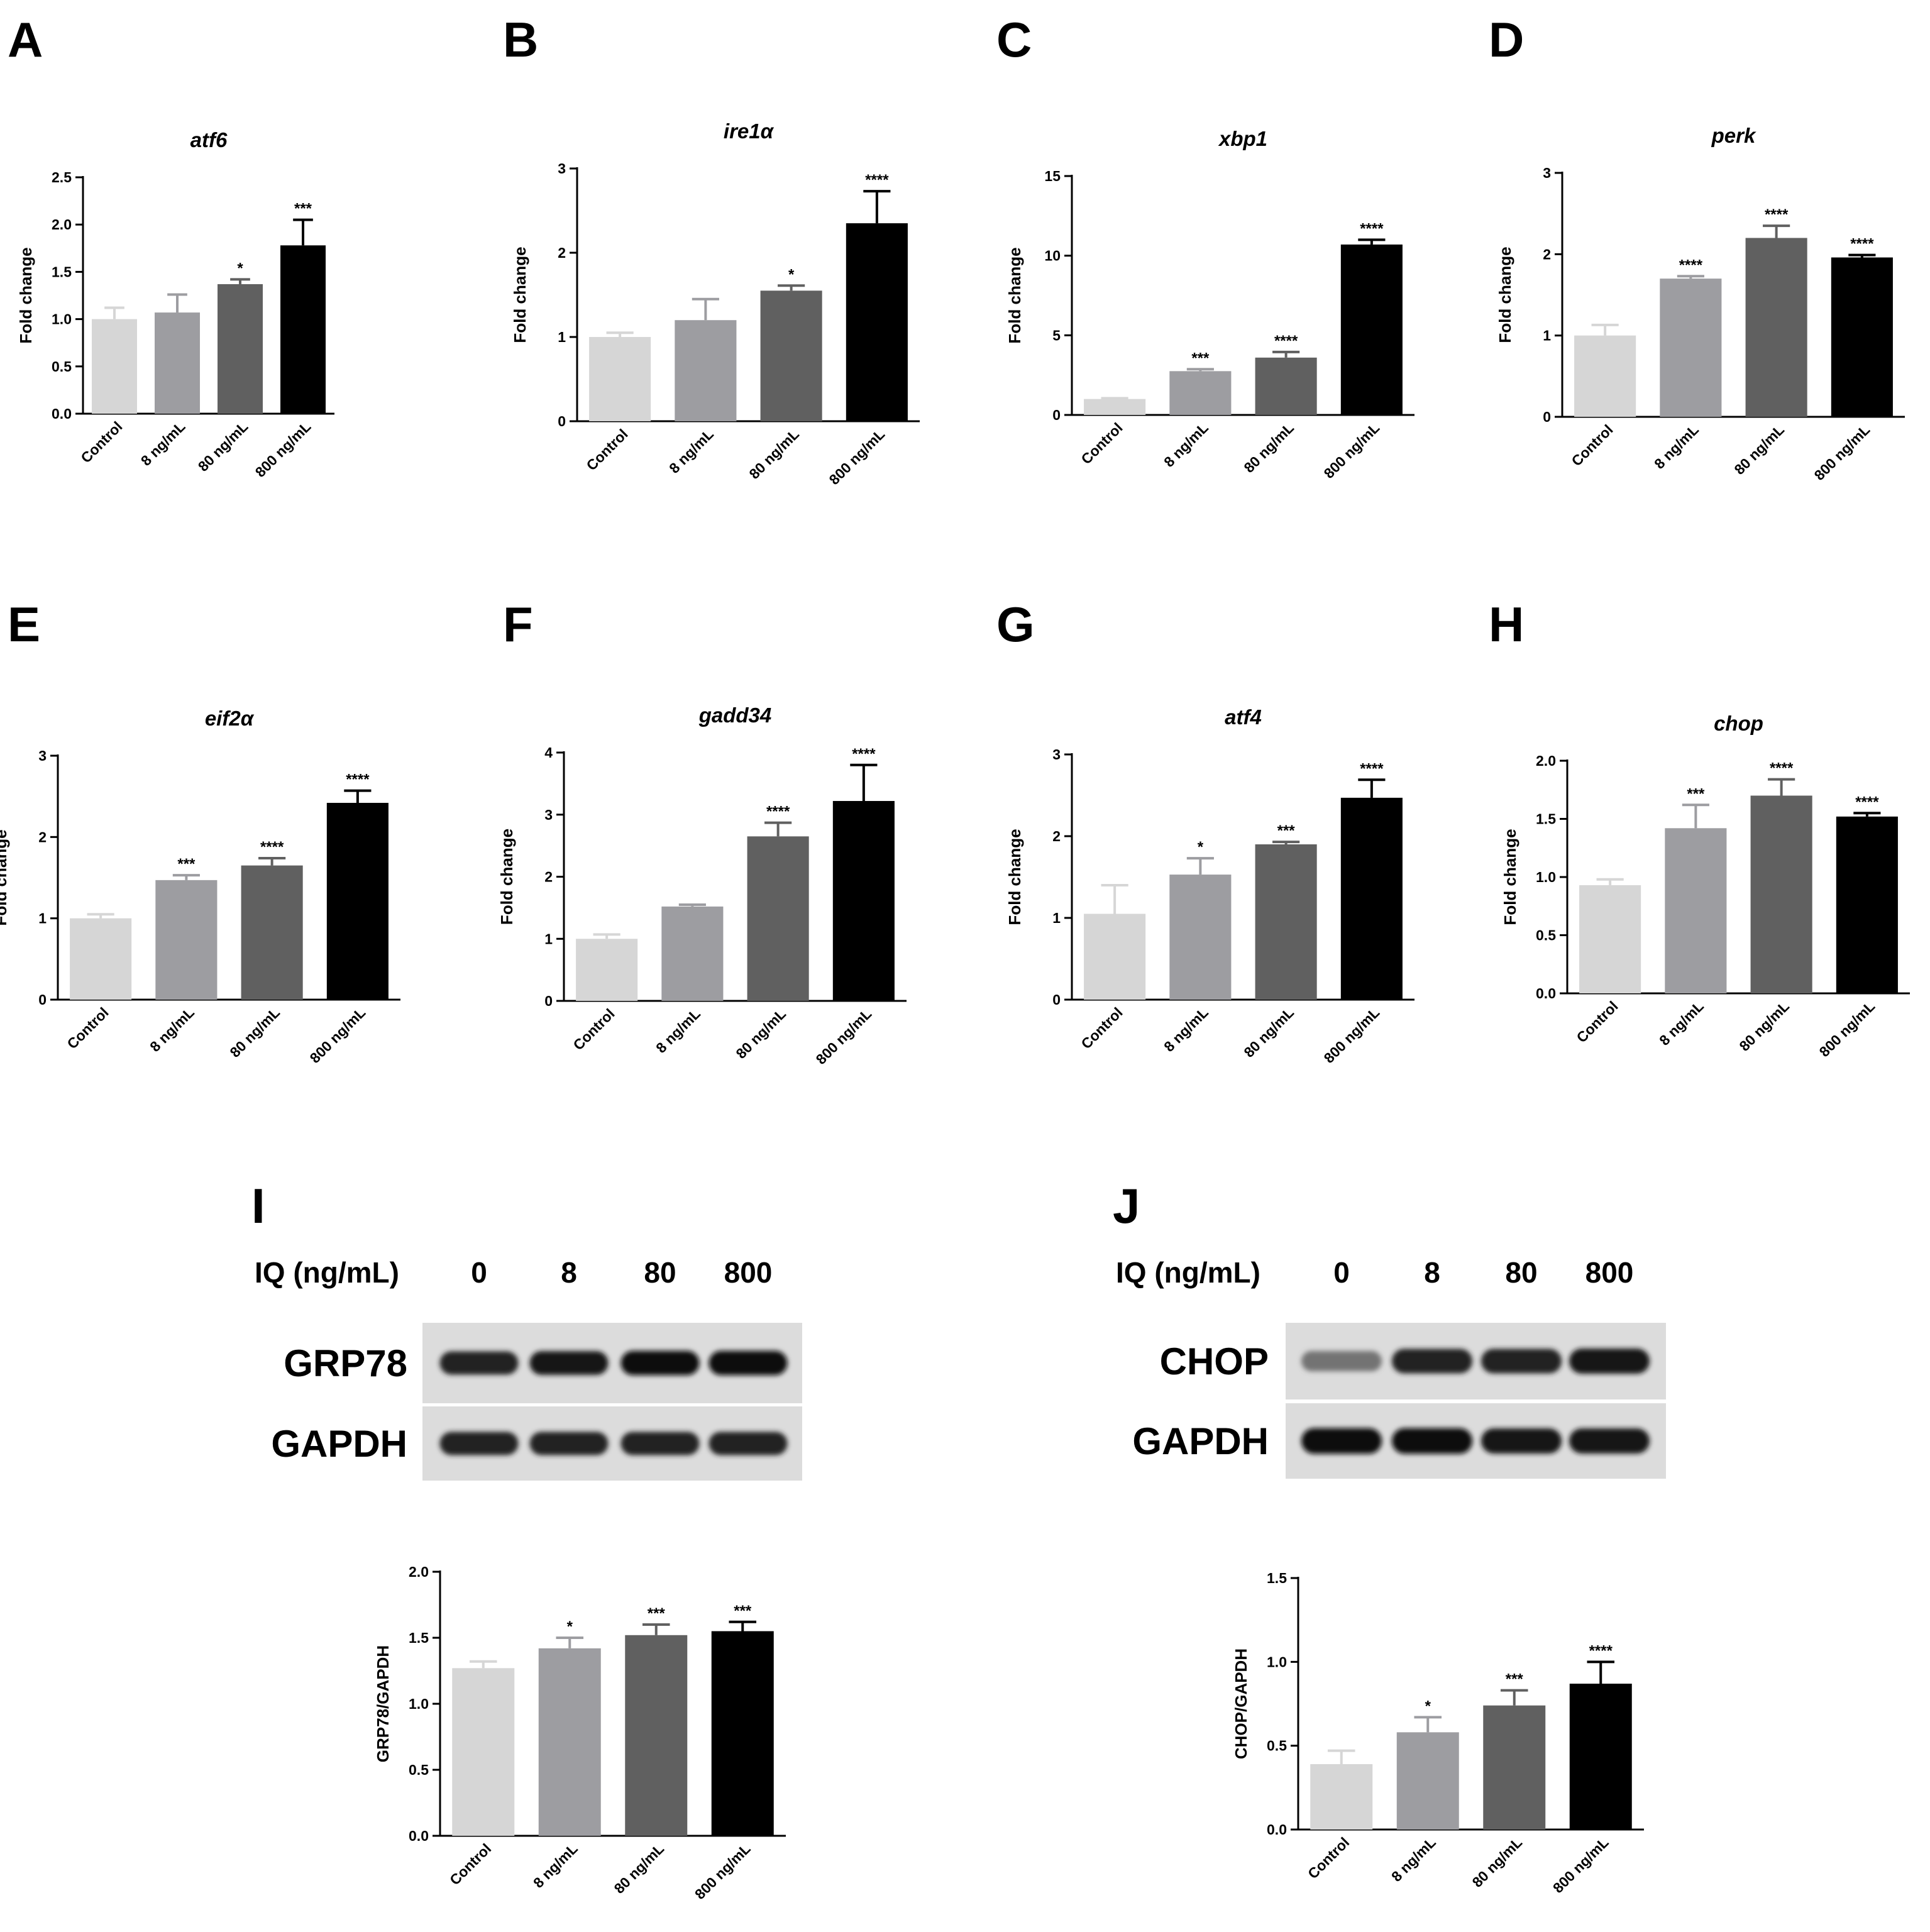 The height and width of the screenshot is (1932, 1930). I want to click on y-axis-label: GRP78/GAPDH, so click(382, 1703).